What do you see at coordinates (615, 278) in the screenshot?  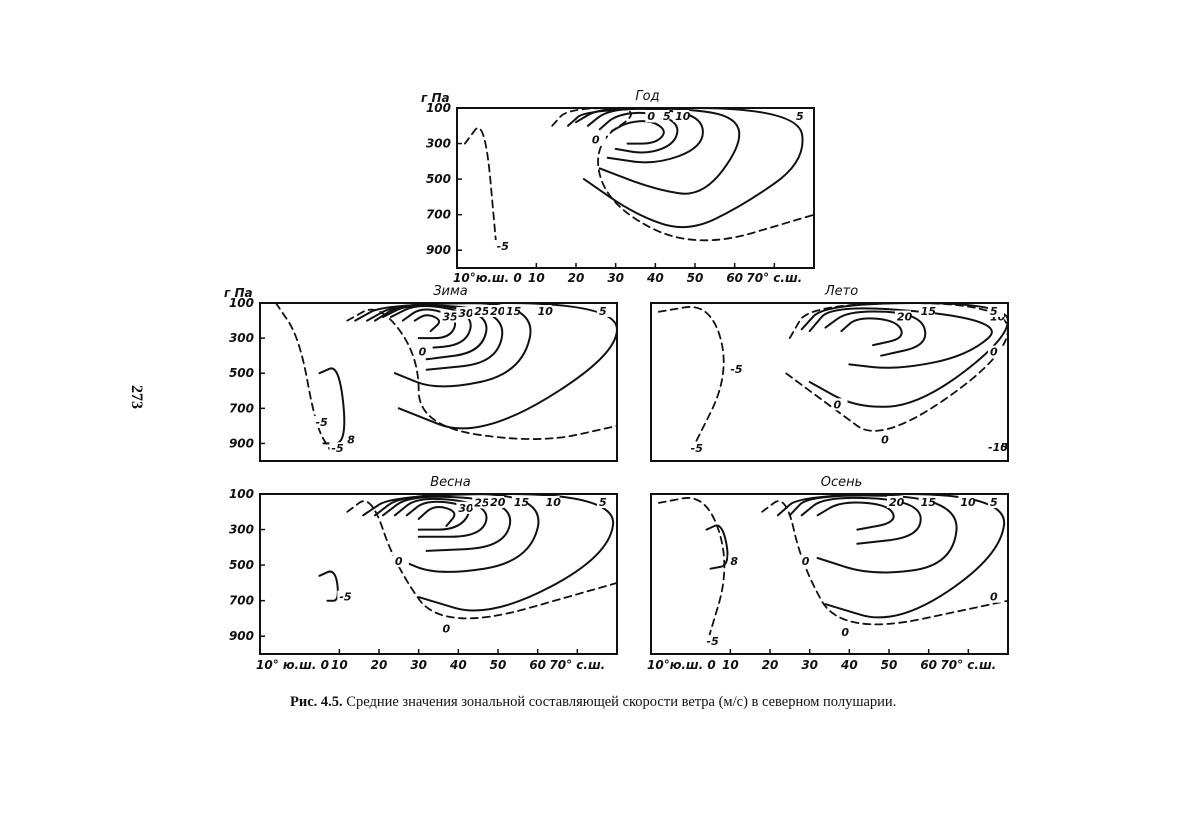 I see `x-tick-label: 30` at bounding box center [615, 278].